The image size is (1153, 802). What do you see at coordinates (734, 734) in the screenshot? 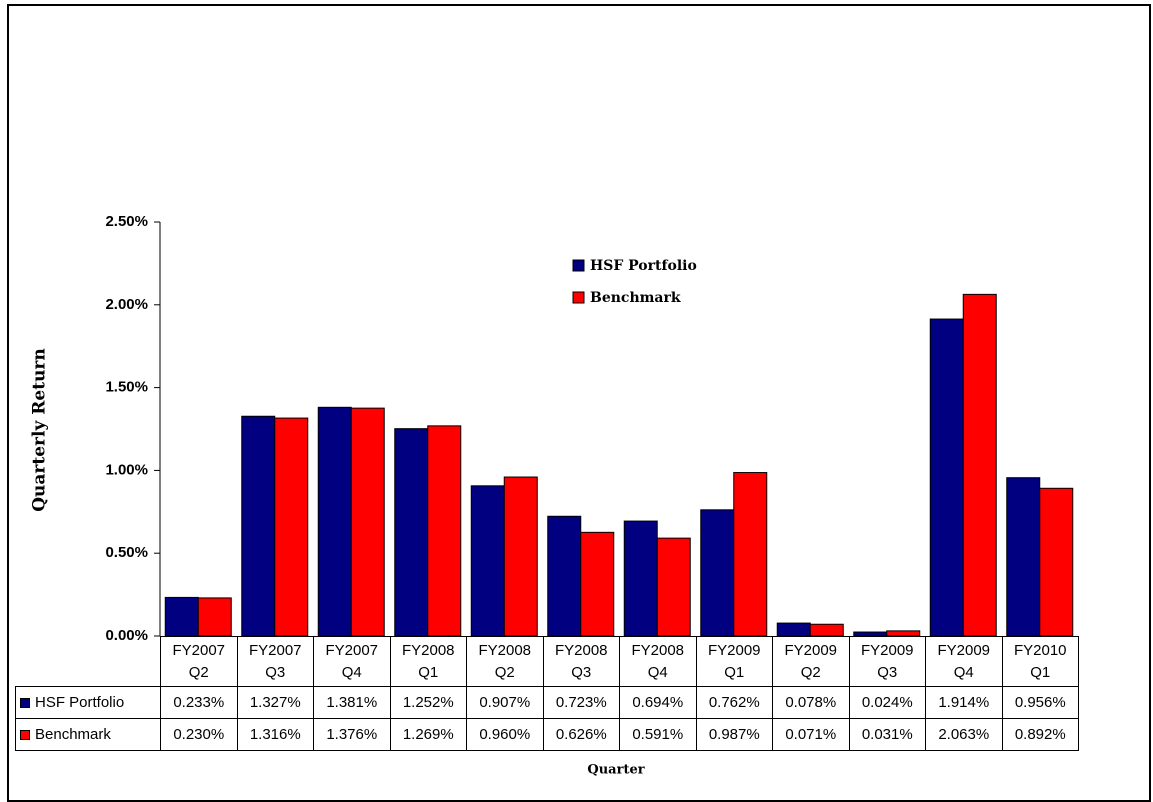
I see `table-value: 0.987%` at bounding box center [734, 734].